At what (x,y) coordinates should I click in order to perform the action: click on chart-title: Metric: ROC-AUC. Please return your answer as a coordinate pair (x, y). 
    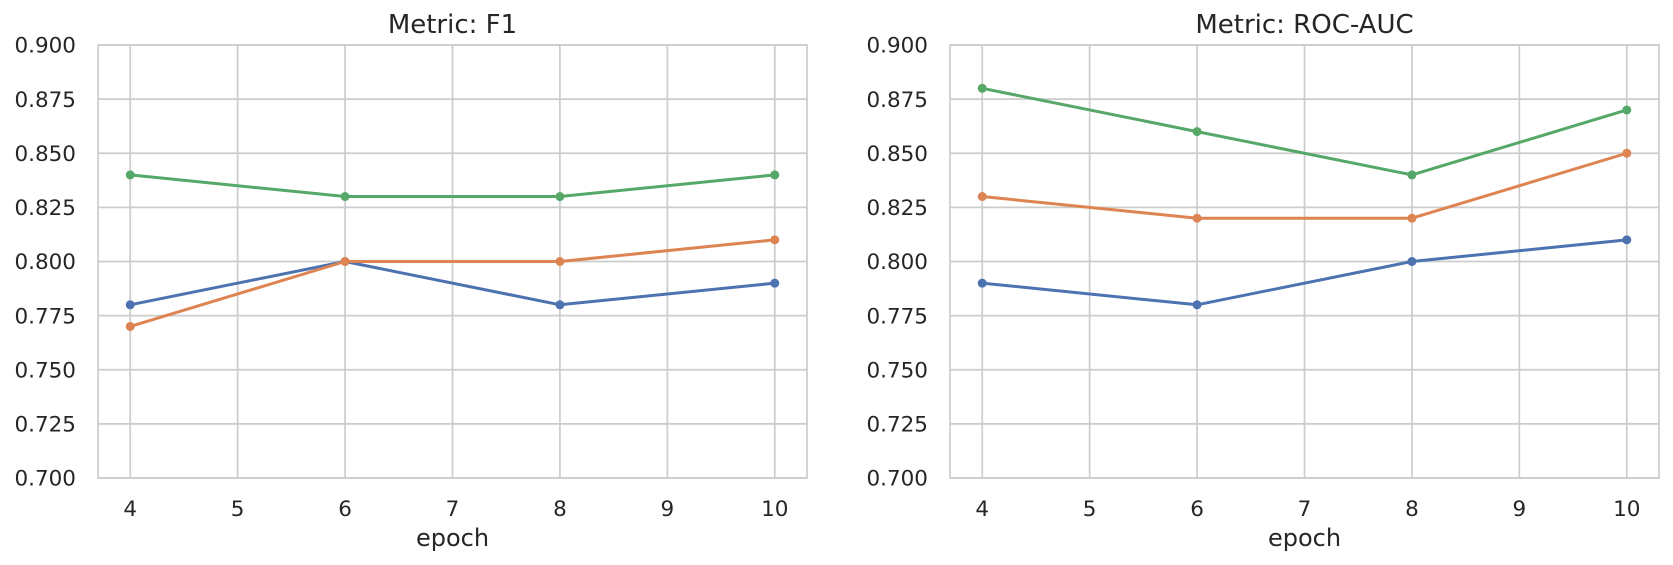
    Looking at the image, I should click on (1304, 25).